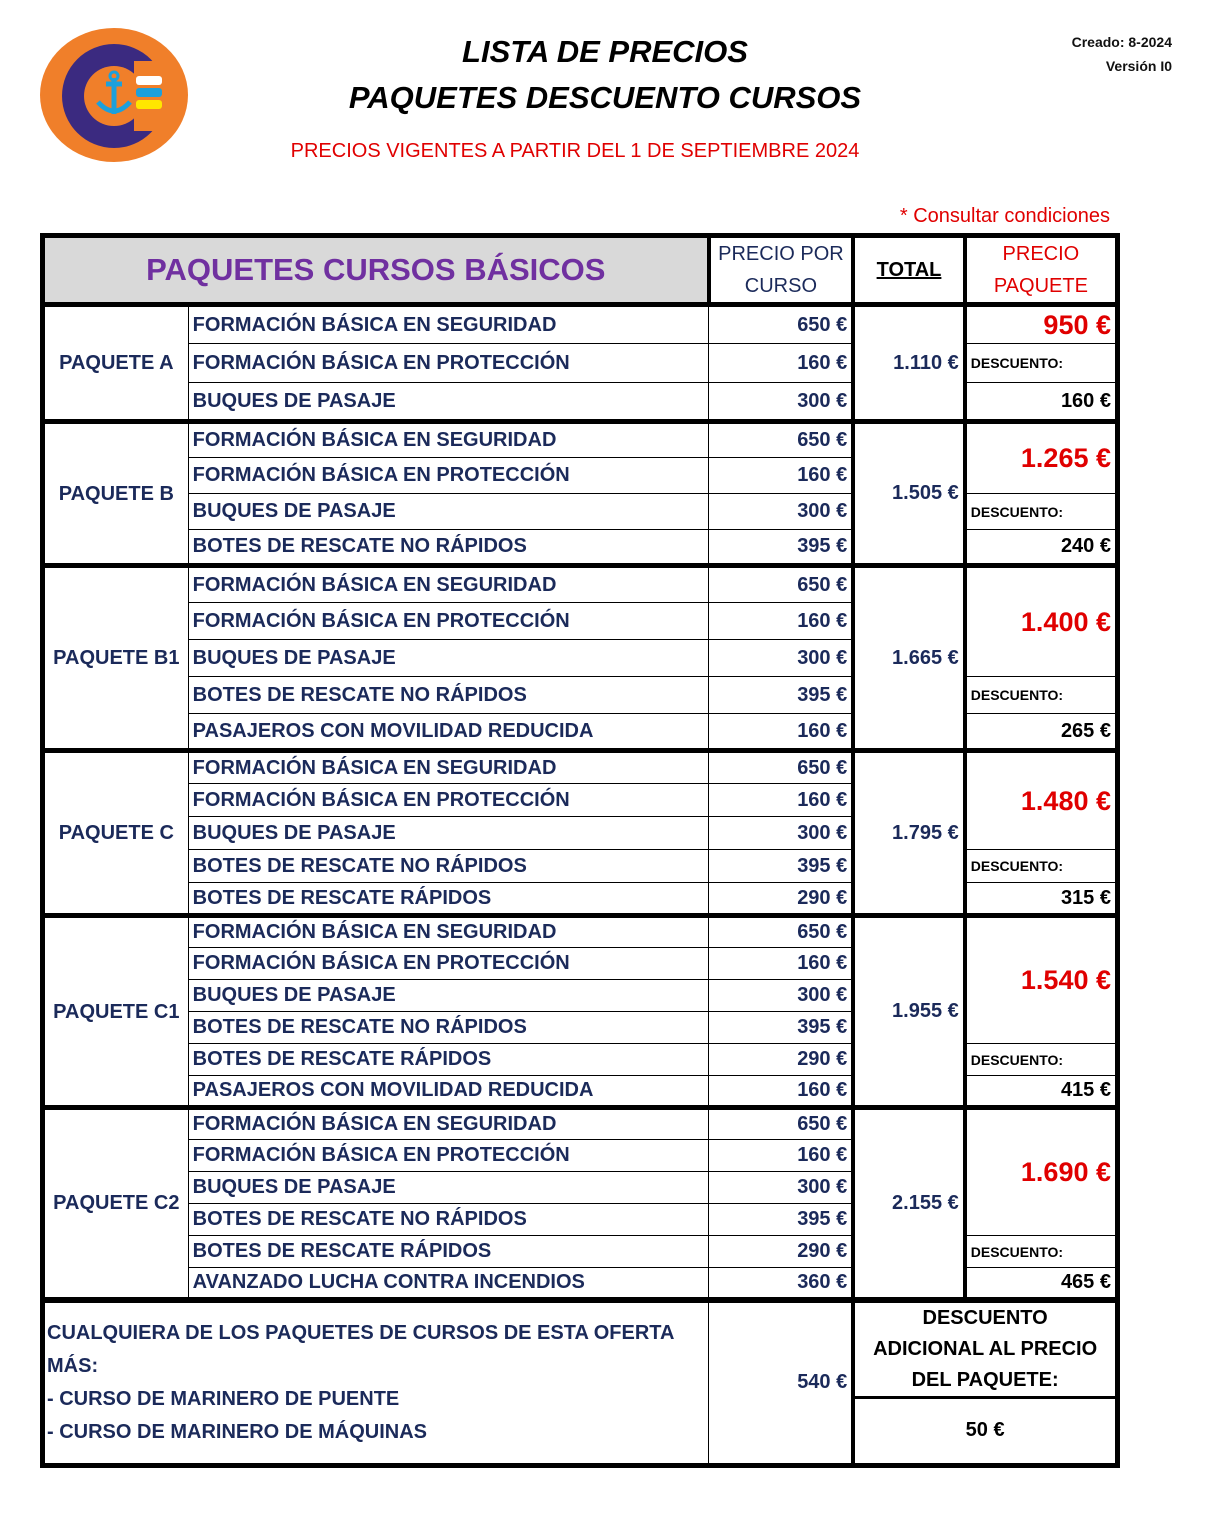 This screenshot has width=1212, height=1516. Describe the element at coordinates (605, 51) in the screenshot. I see `title-line-1: LISTA DE PRECIOS` at that location.